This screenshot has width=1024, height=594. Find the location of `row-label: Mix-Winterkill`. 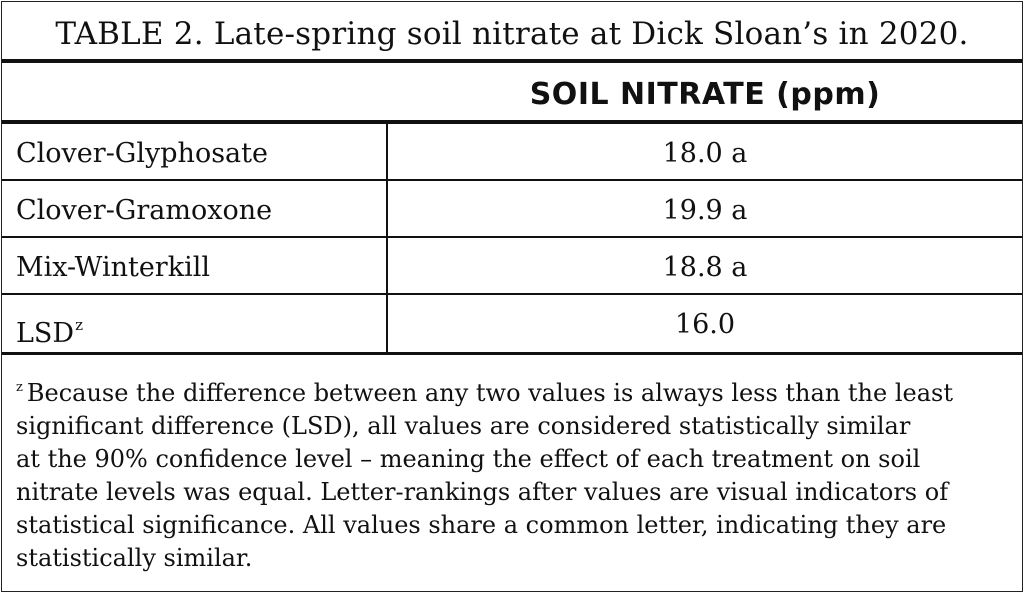

row-label: Mix-Winterkill is located at coordinates (195, 265).